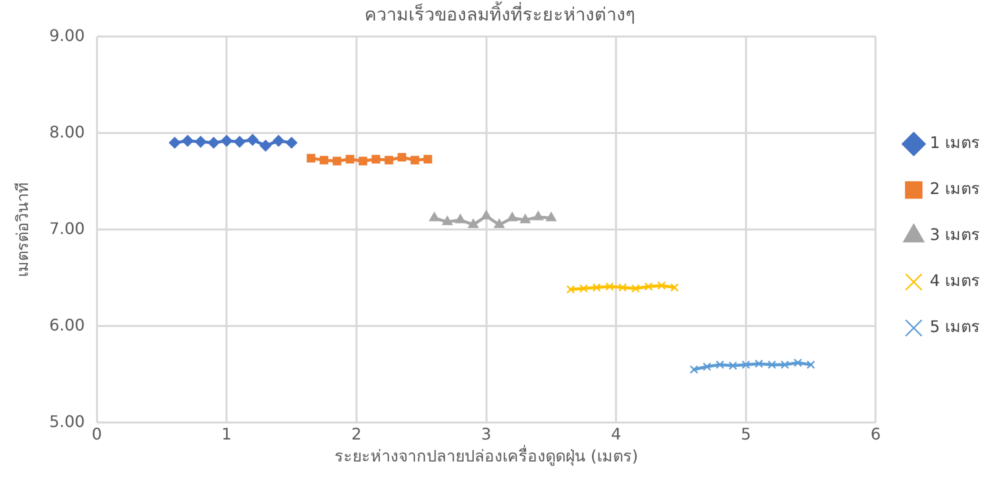  Describe the element at coordinates (67, 421) in the screenshot. I see `y-tick-label: 5.00` at that location.